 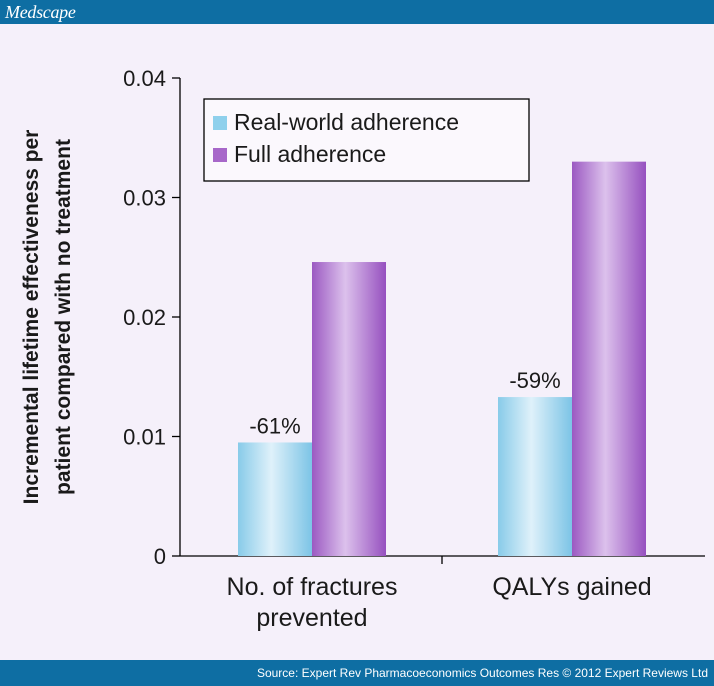 What do you see at coordinates (220, 123) in the screenshot?
I see `legend-swatch-real-world` at bounding box center [220, 123].